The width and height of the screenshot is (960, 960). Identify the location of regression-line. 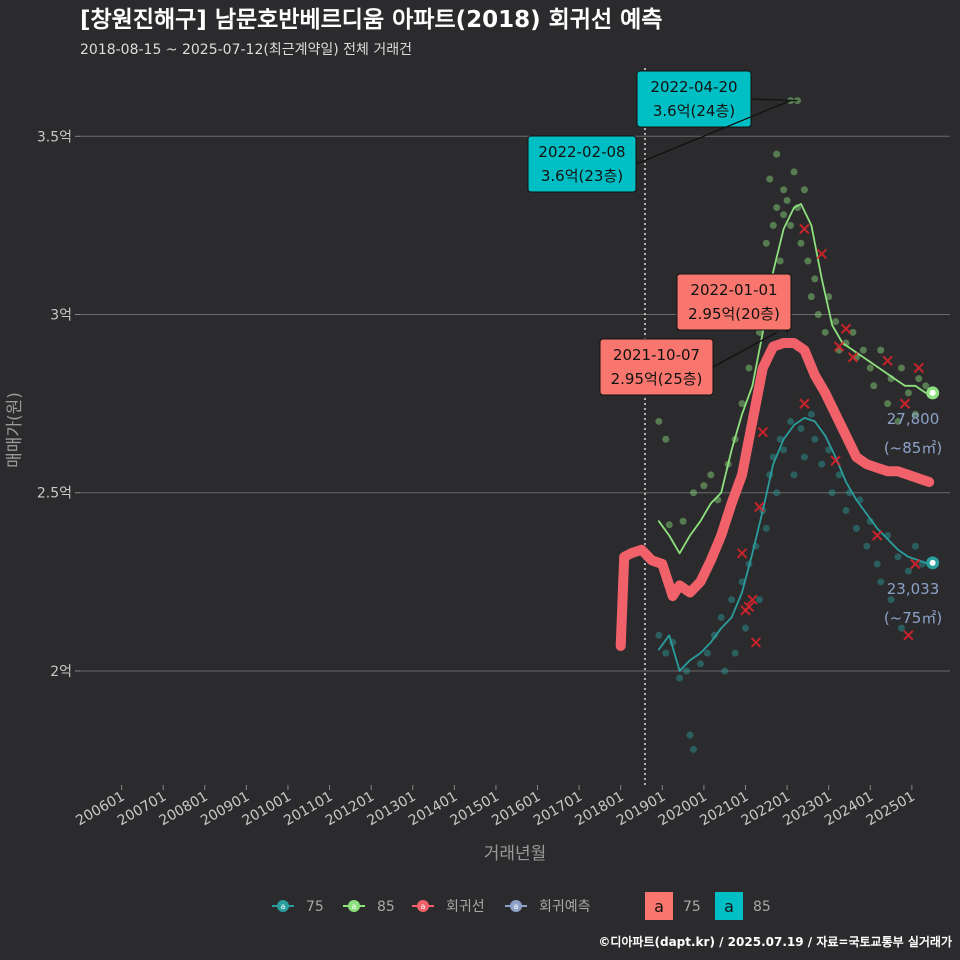
(775, 494).